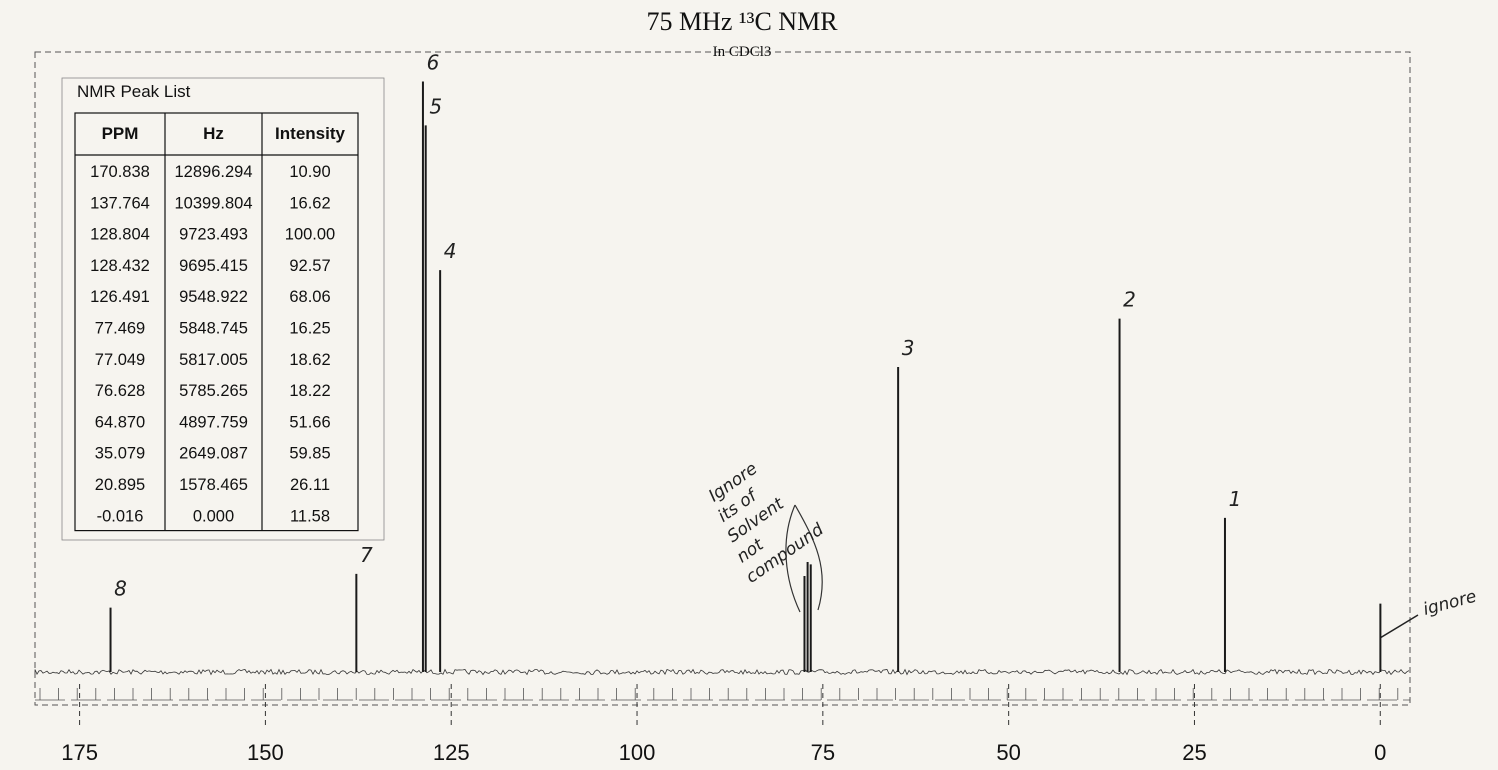 The width and height of the screenshot is (1498, 770). I want to click on table-header: Hz, so click(213, 133).